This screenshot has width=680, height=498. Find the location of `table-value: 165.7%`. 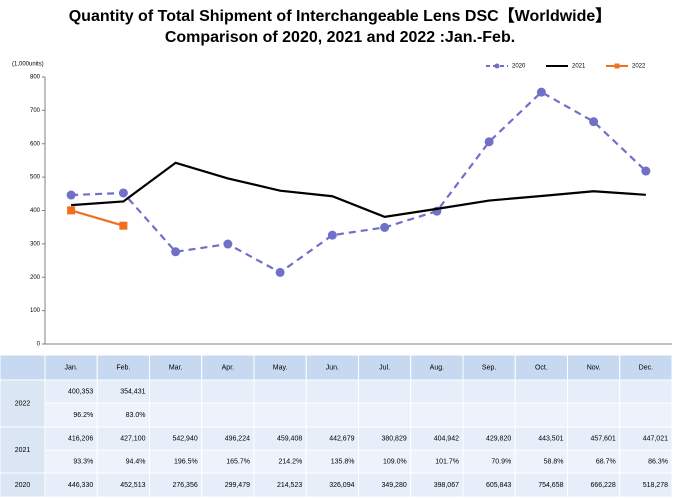

table-value: 165.7% is located at coordinates (238, 461).